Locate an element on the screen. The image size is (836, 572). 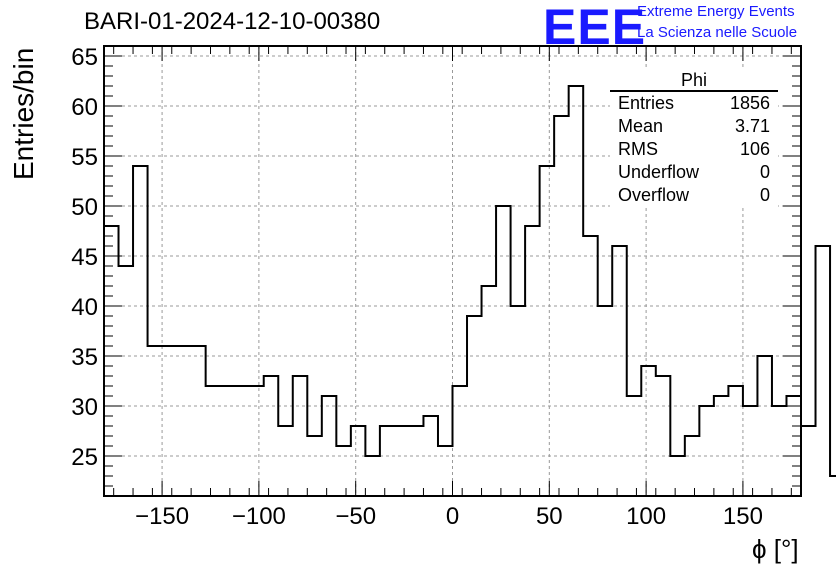
x-tick-label: −50 is located at coordinates (355, 516).